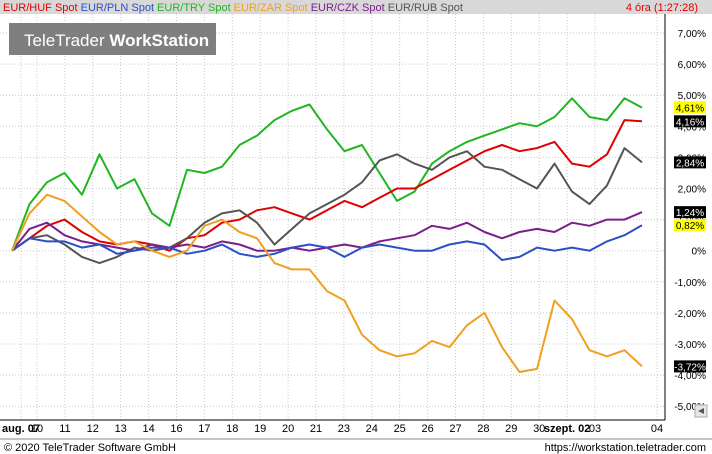 The width and height of the screenshot is (712, 454). Describe the element at coordinates (690, 283) in the screenshot. I see `y-tick-label: -1,00%` at that location.